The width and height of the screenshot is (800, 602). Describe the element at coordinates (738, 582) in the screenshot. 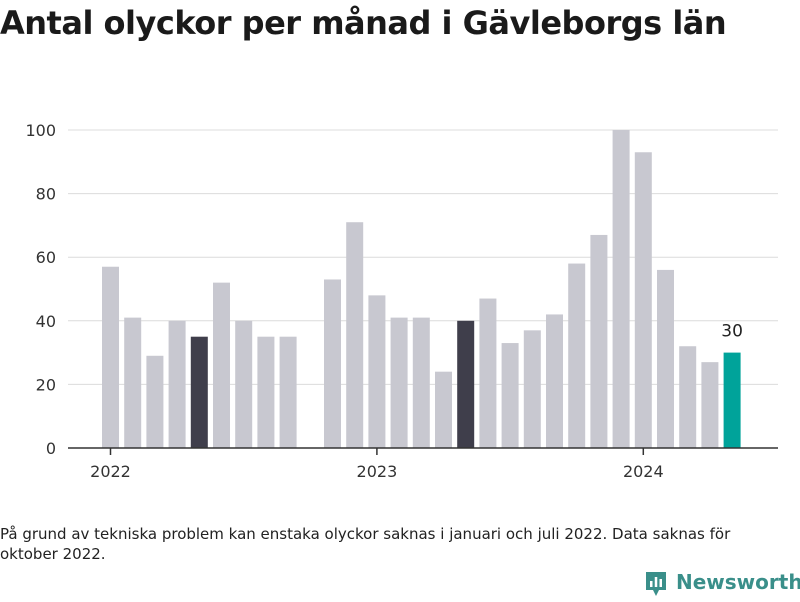

I see `newsworthy-logo-text: Newsworthy` at that location.